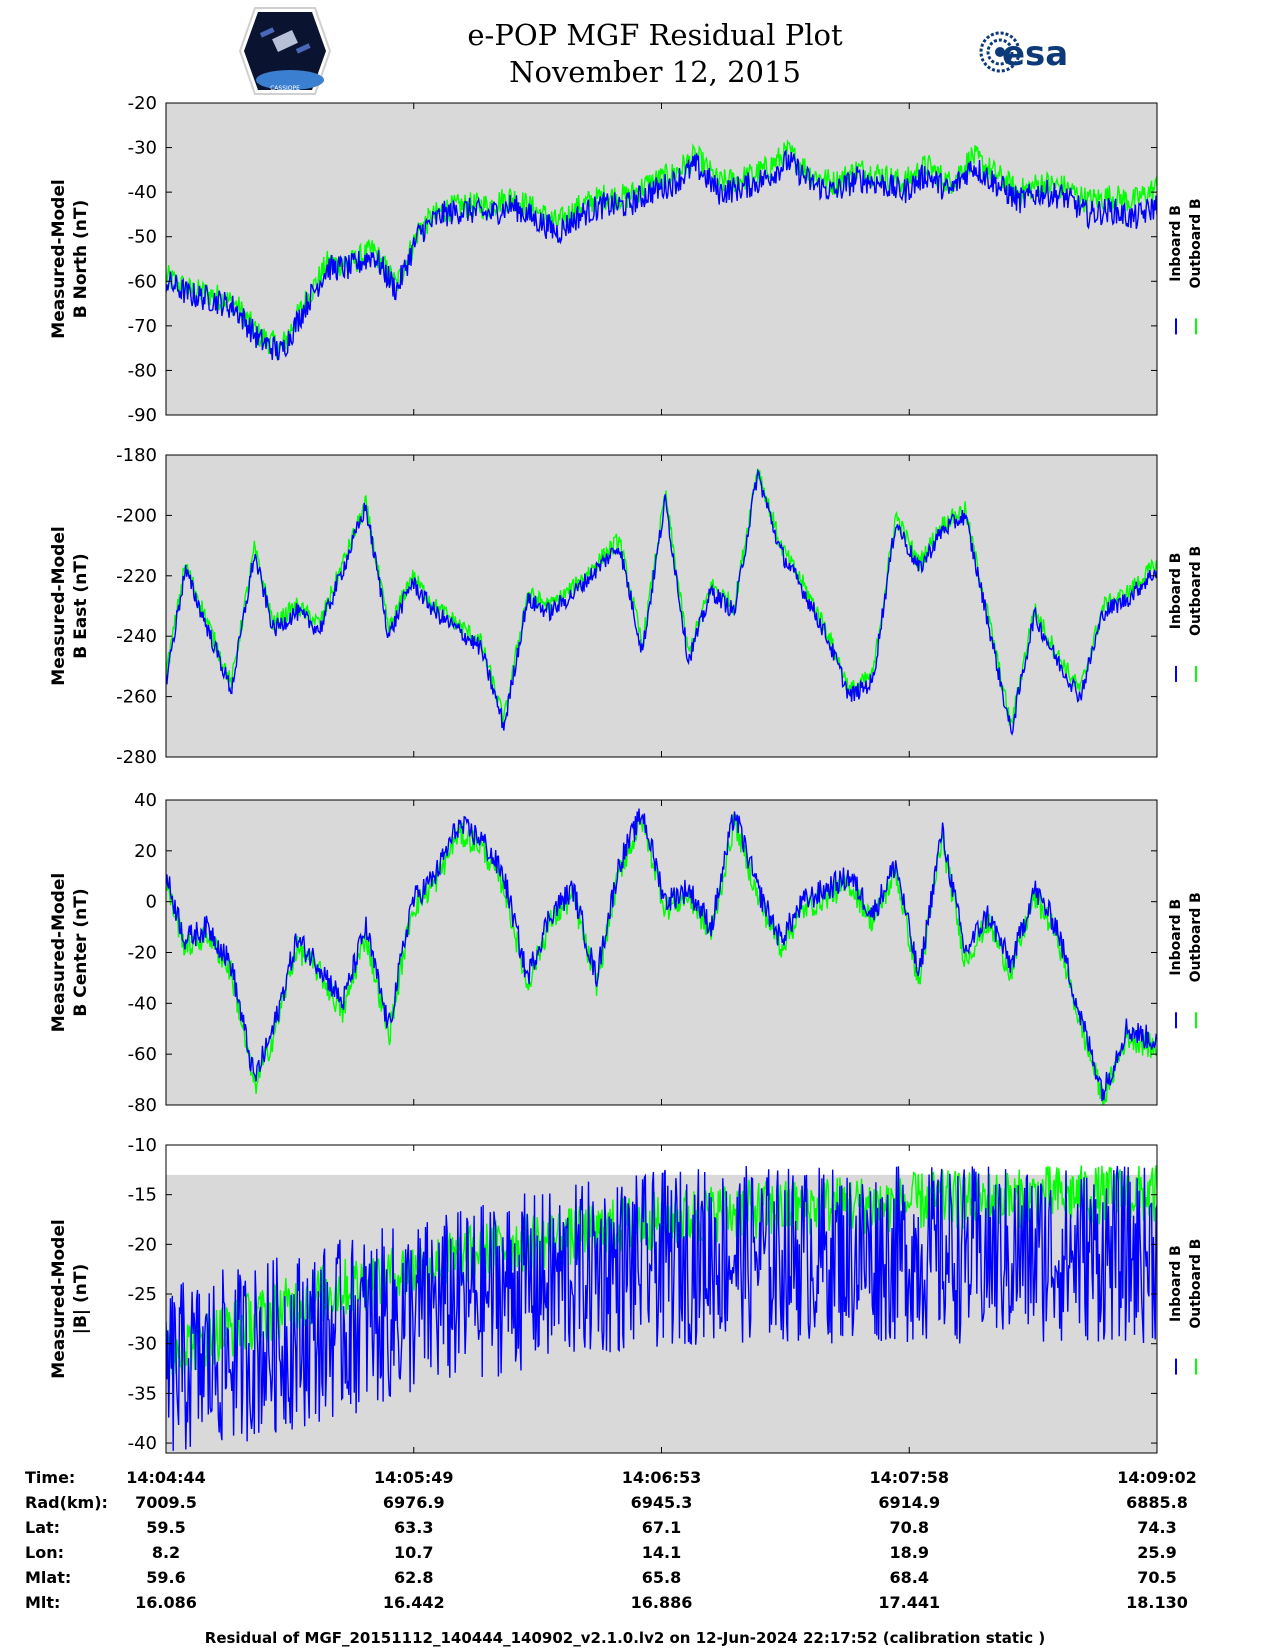  I want to click on y-tick-label: -260, so click(136, 697).